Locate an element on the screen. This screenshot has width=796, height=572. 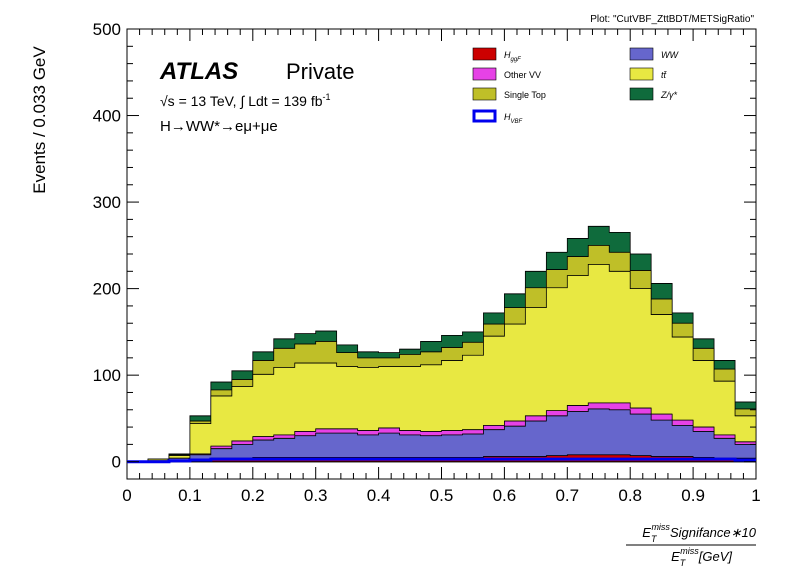
legend-swatch-other-vv is located at coordinates (484, 74).